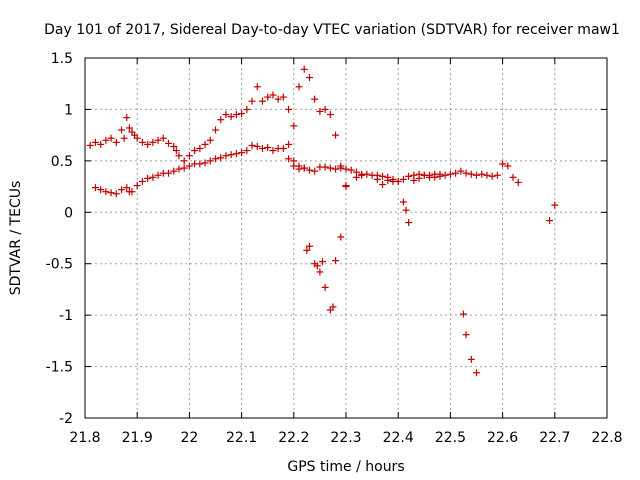  Describe the element at coordinates (59, 368) in the screenshot. I see `y-tick-label: -1.5` at that location.